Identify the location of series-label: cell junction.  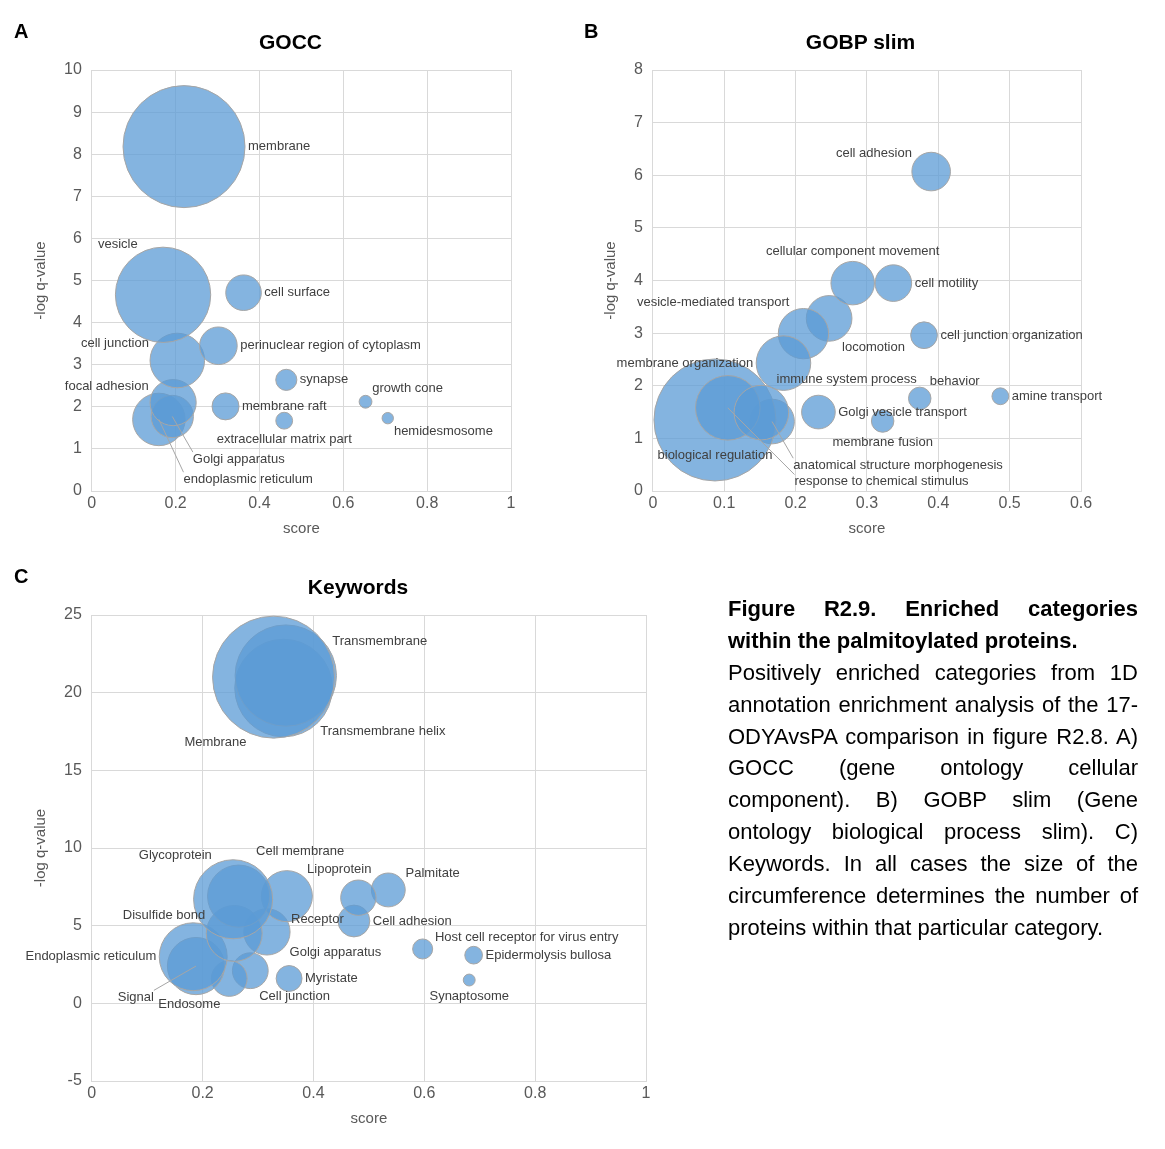
(114, 342).